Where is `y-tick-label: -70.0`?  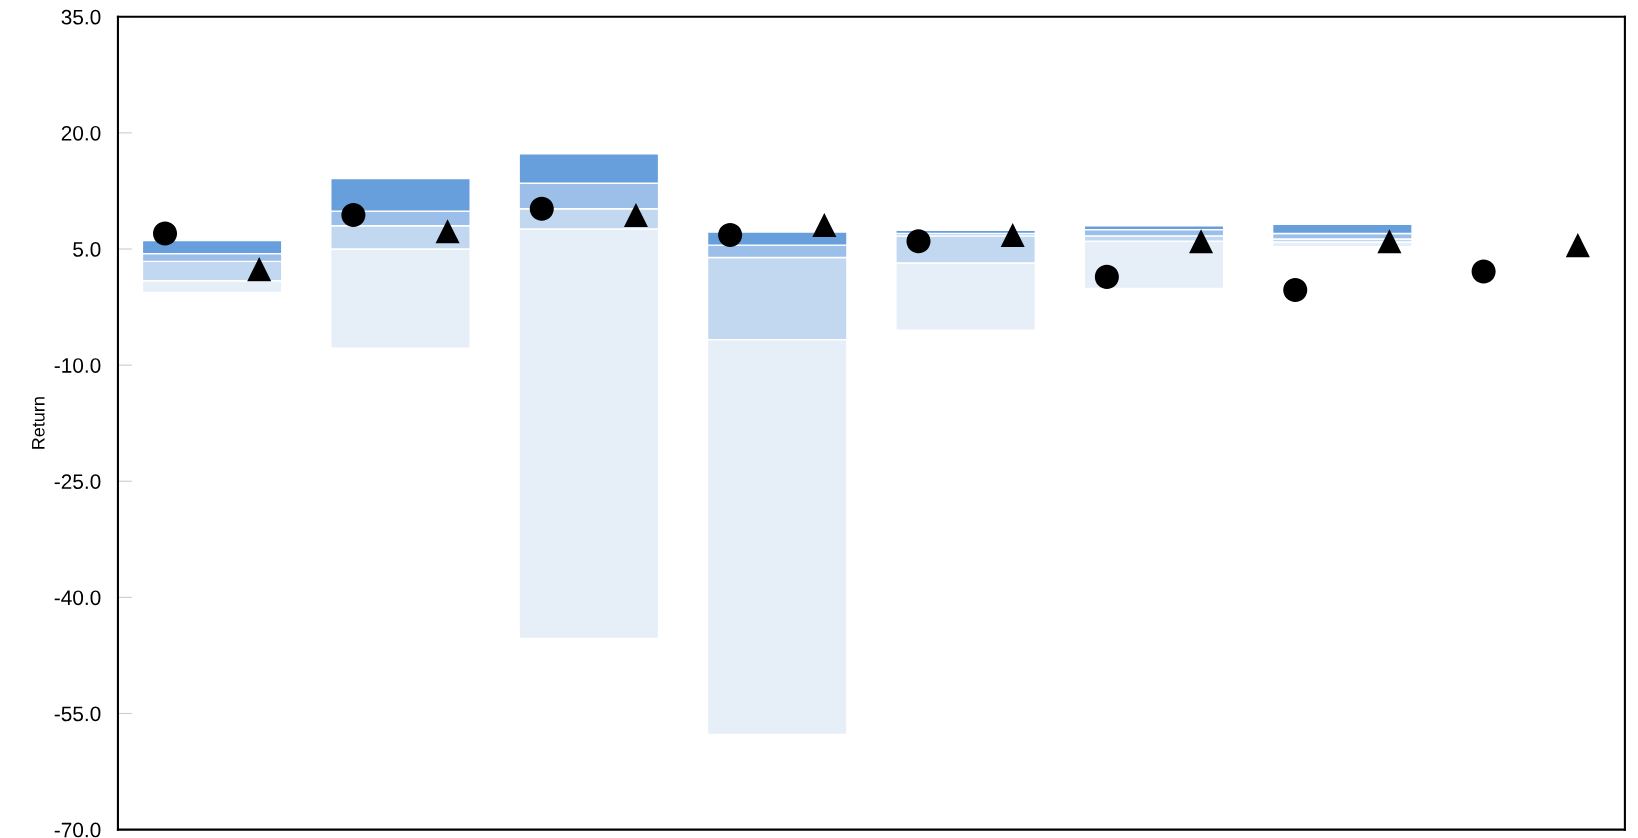 y-tick-label: -70.0 is located at coordinates (77, 830).